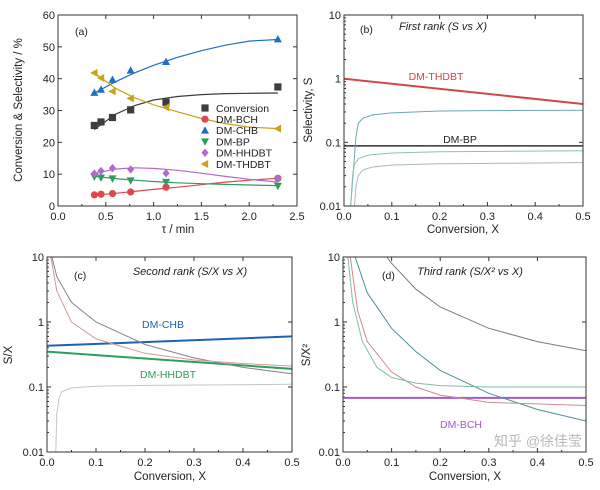 This screenshot has width=600, height=490. Describe the element at coordinates (49, 80) in the screenshot. I see `y-tick-label: 40` at that location.